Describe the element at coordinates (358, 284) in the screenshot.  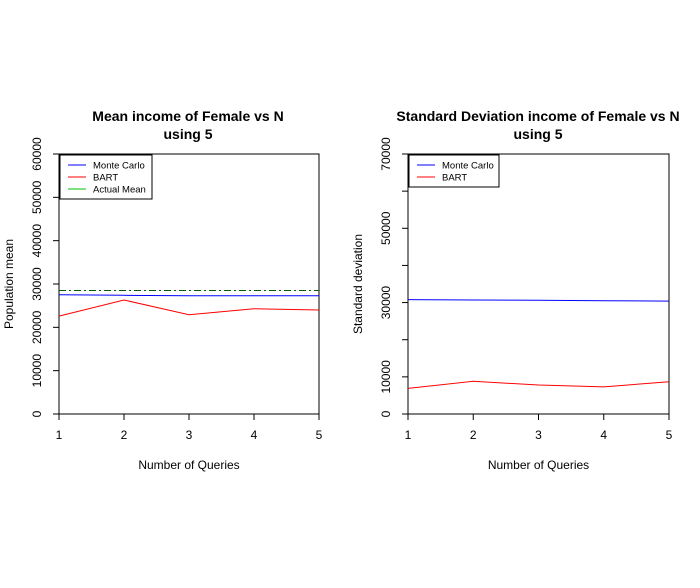
I see `y-axis-label: Standard deviation` at that location.